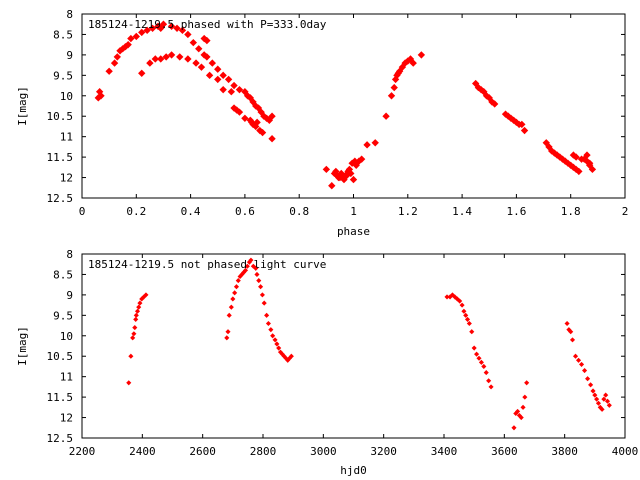 Image resolution: width=640 pixels, height=480 pixels. What do you see at coordinates (516, 211) in the screenshot?
I see `phased-x-tick-label: 1.6` at bounding box center [516, 211].